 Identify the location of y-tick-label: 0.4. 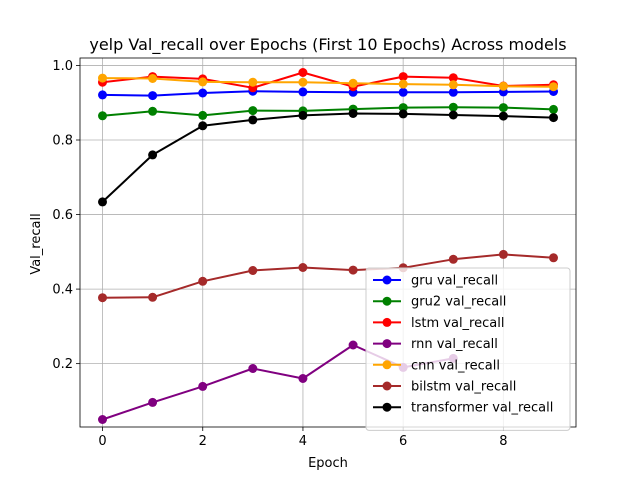
(62, 290).